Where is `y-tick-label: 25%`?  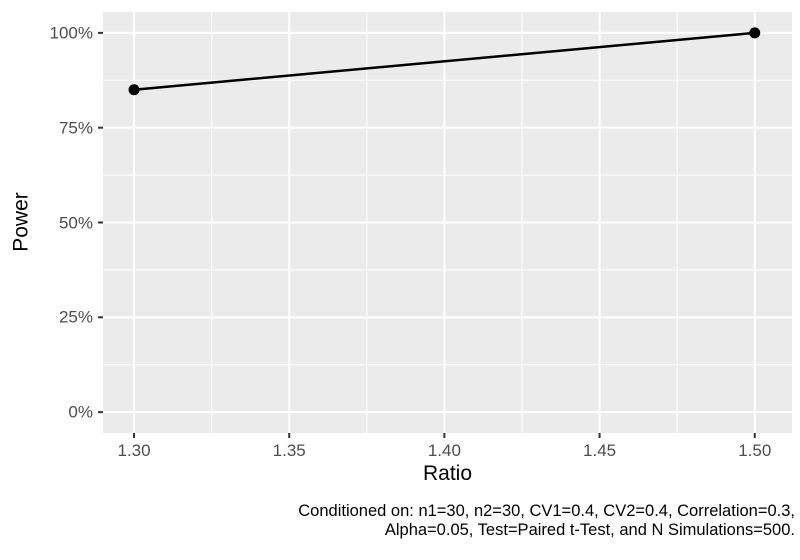 y-tick-label: 25% is located at coordinates (75, 317).